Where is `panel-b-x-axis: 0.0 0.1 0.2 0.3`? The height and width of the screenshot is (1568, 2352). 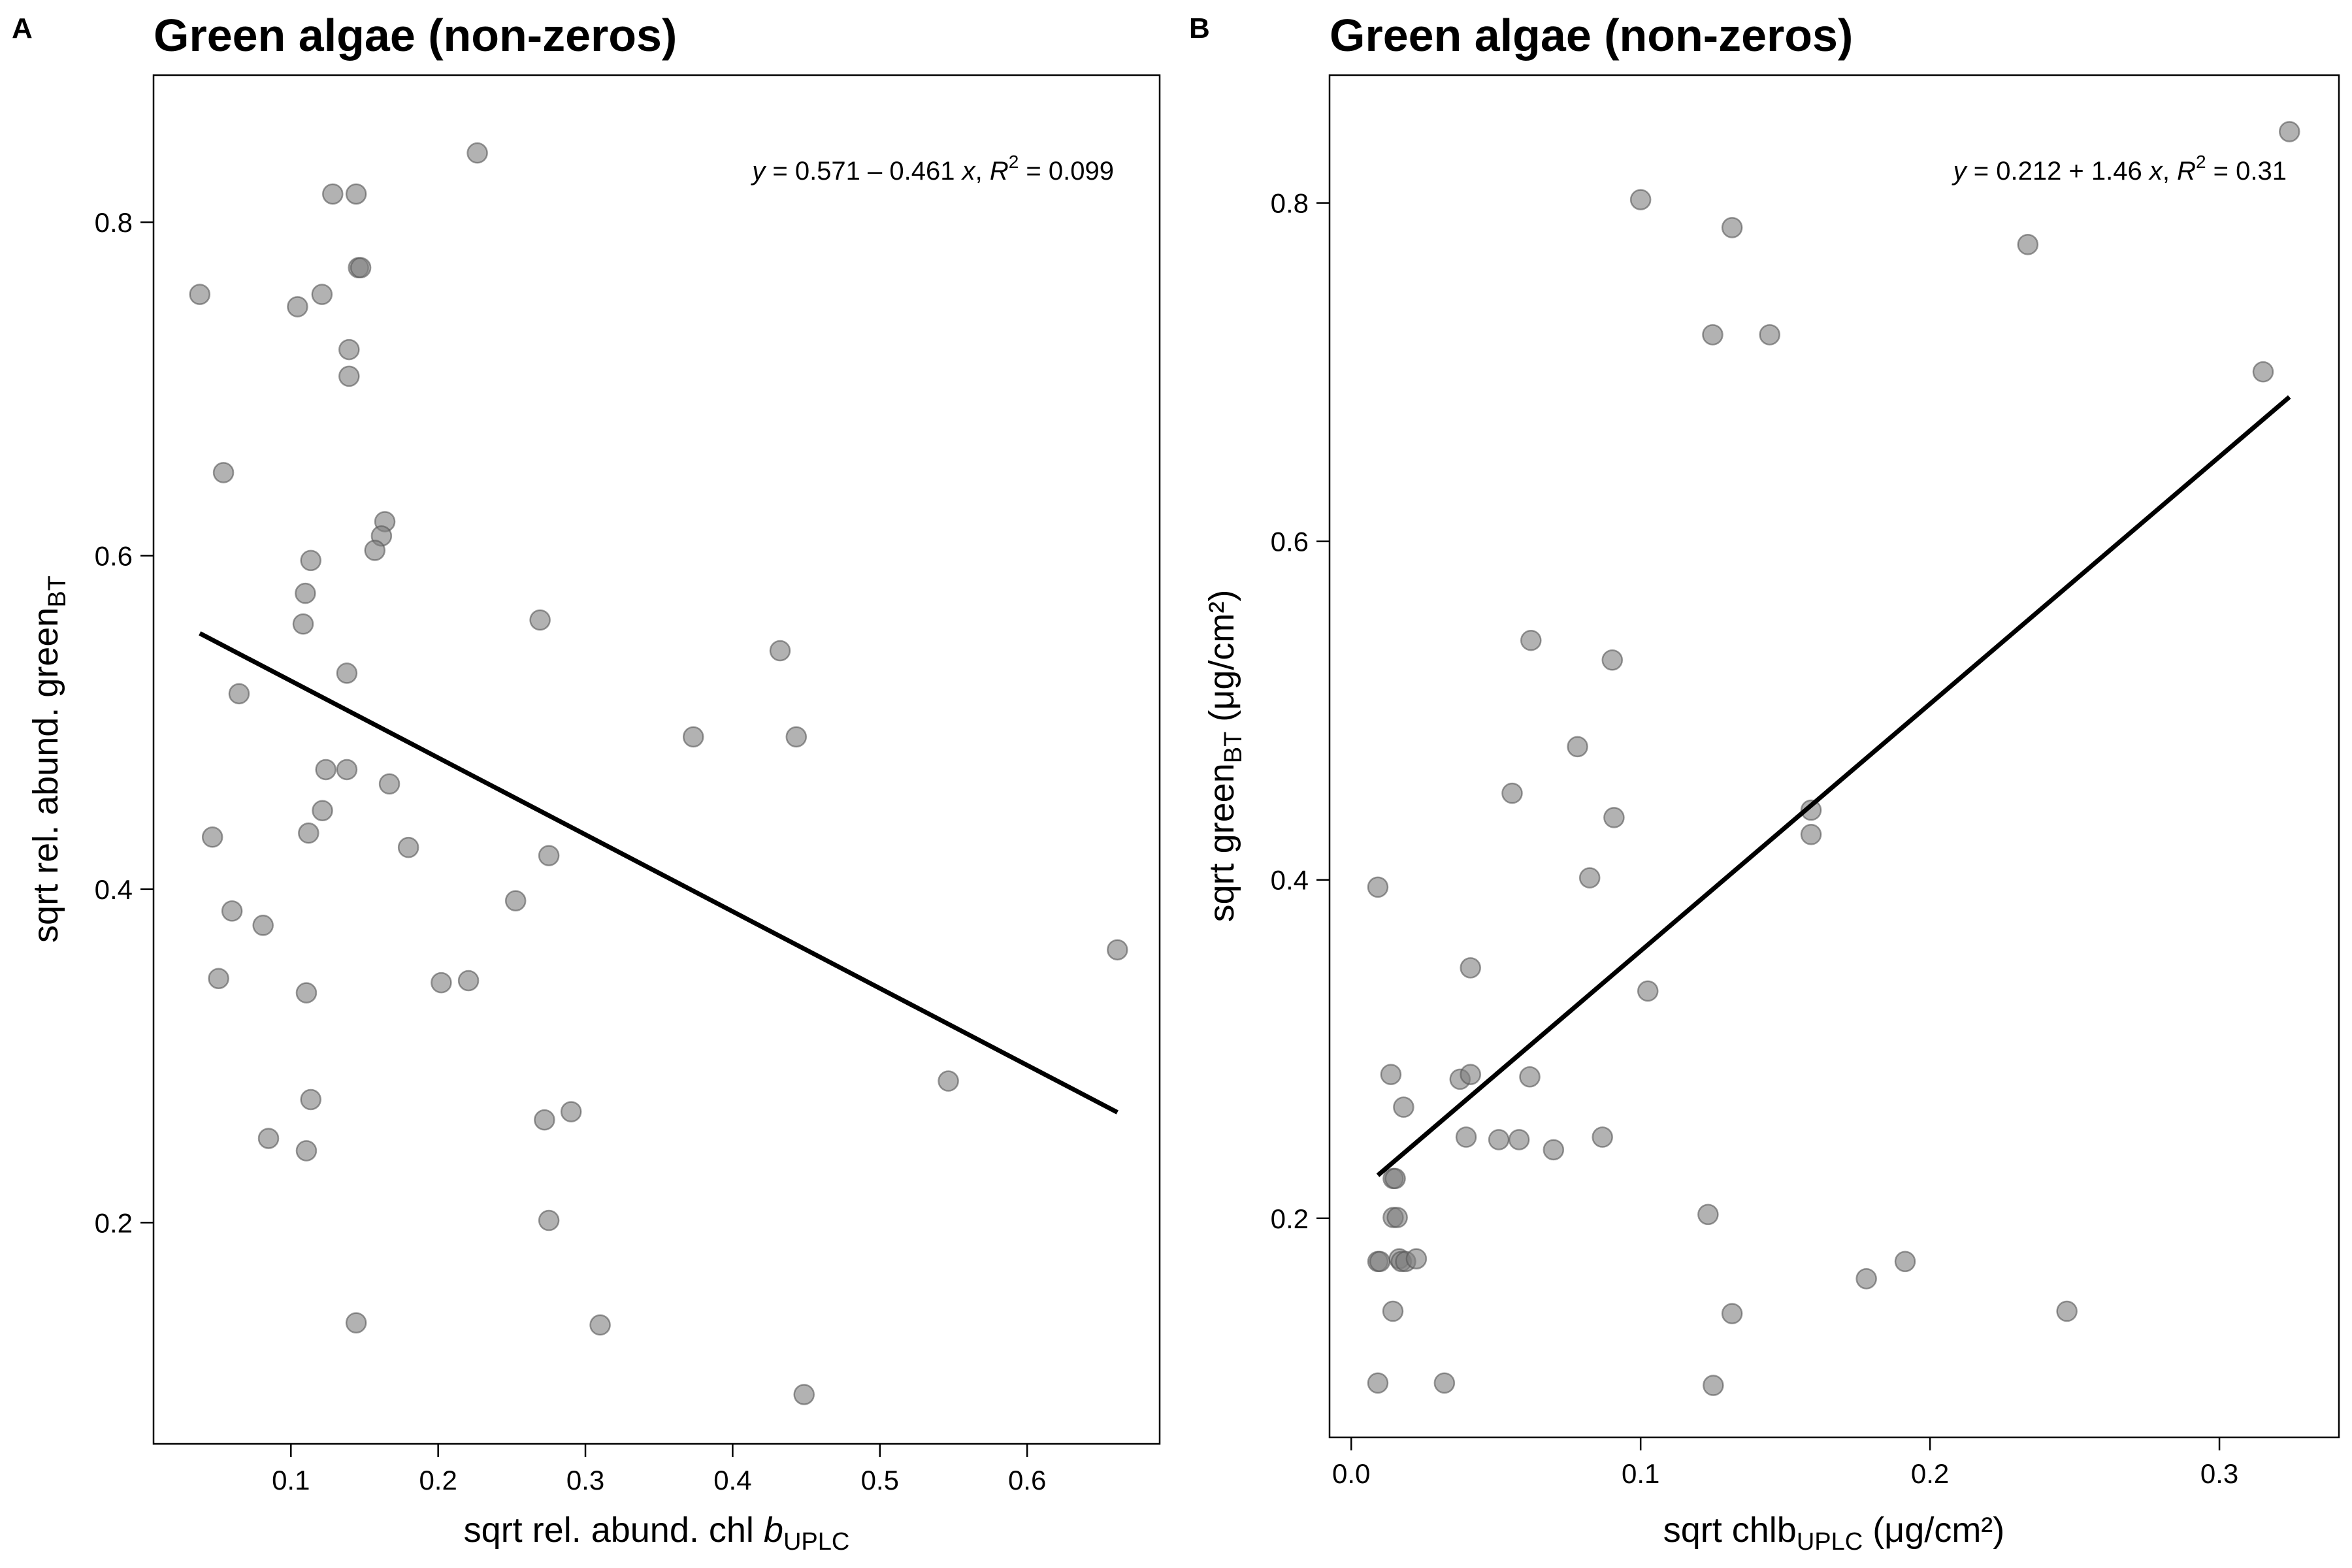
panel-b-x-axis: 0.0 0.1 0.2 0.3 is located at coordinates (1785, 1463).